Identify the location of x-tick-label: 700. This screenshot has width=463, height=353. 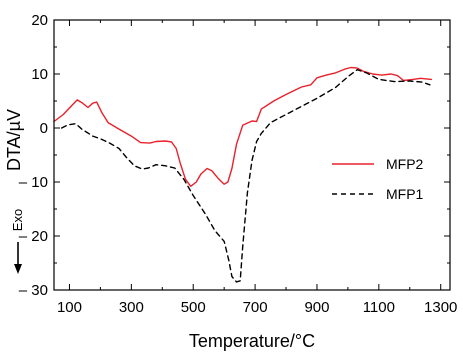
(255, 307).